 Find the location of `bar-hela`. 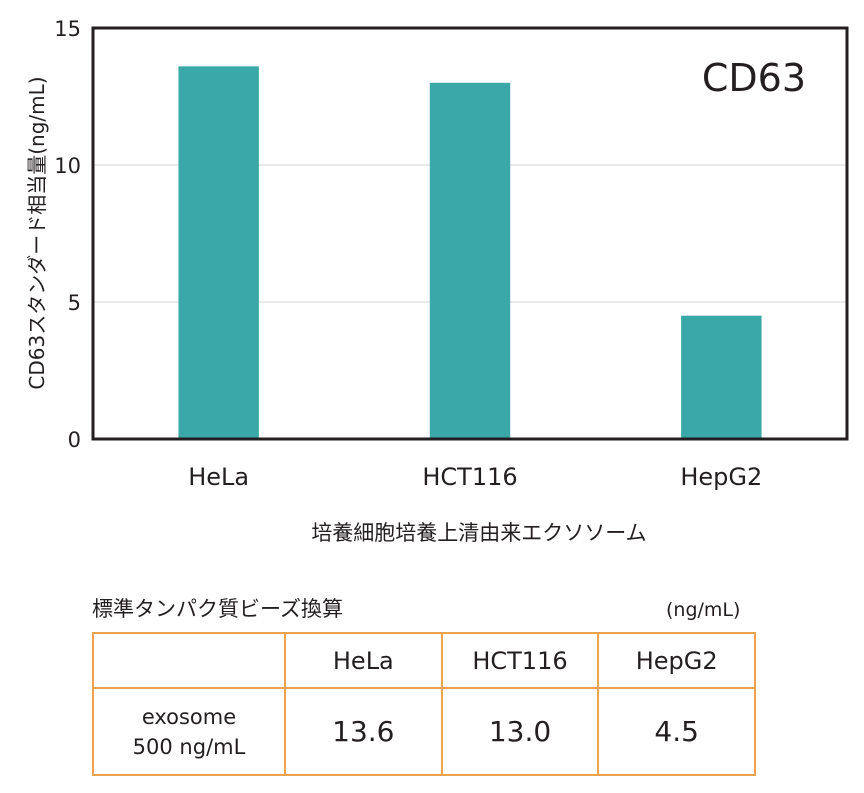

bar-hela is located at coordinates (218, 253).